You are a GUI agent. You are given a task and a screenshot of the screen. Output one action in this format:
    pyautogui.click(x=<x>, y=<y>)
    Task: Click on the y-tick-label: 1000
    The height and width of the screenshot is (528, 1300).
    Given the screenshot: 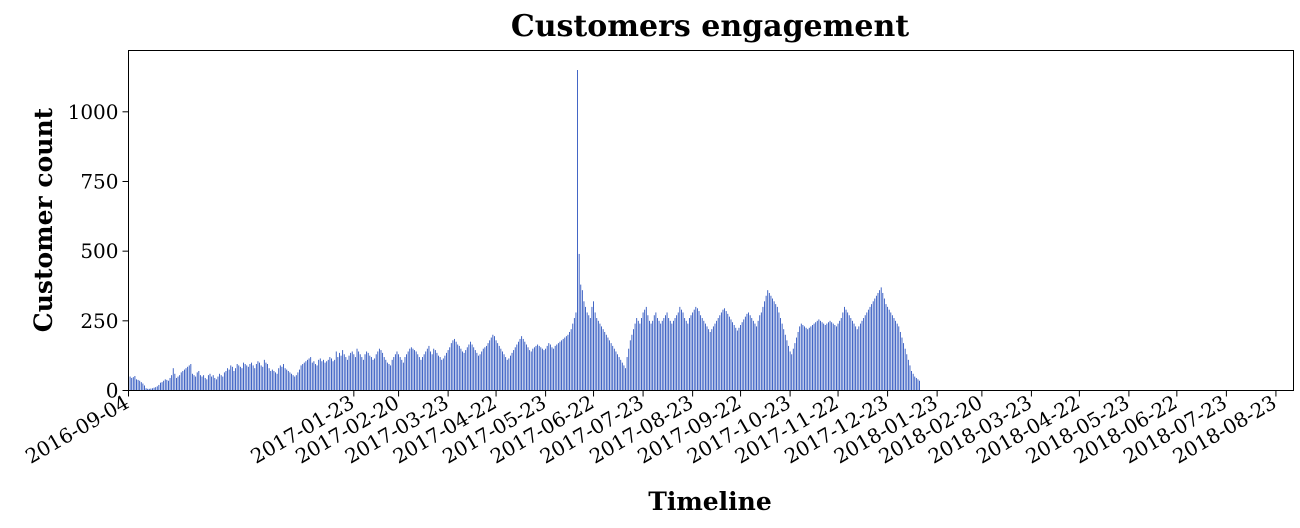 What is the action you would take?
    pyautogui.click(x=93, y=112)
    